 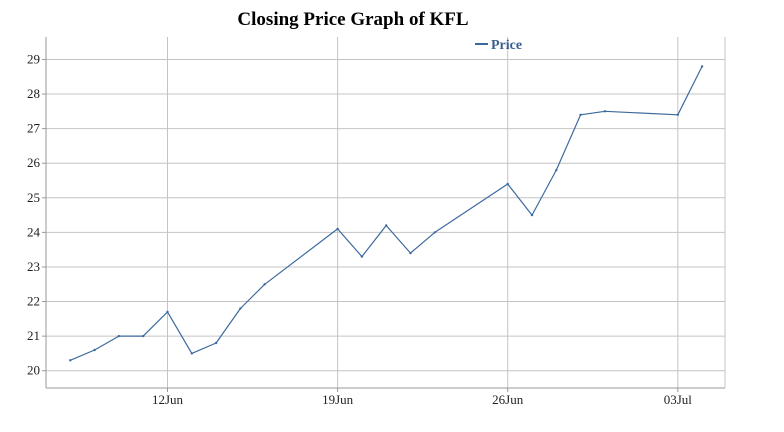 I want to click on y-tick-label: 26, so click(x=34, y=162).